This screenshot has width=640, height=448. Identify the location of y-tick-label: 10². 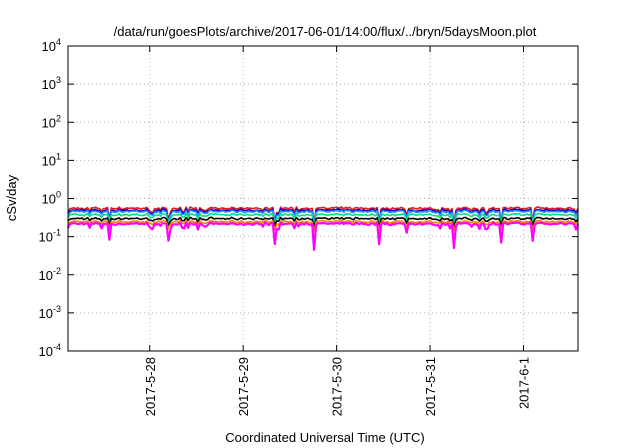
(51, 121).